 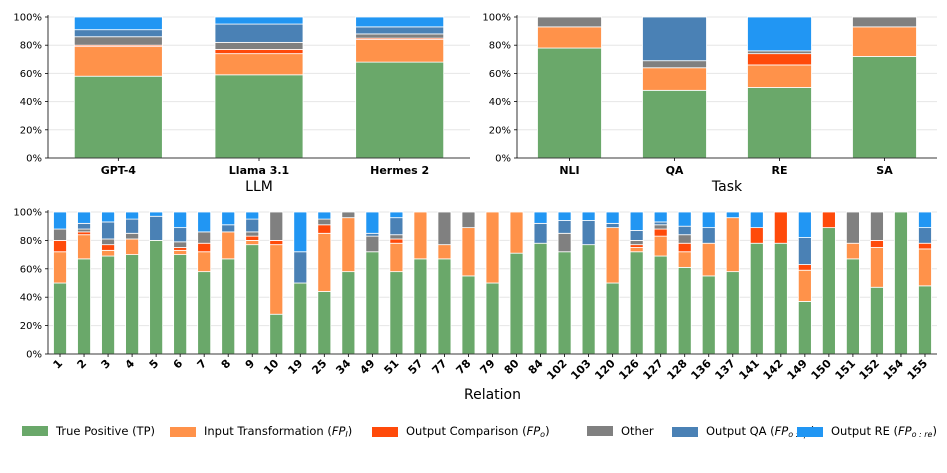 I want to click on relation-category-label: 79, so click(x=488, y=367).